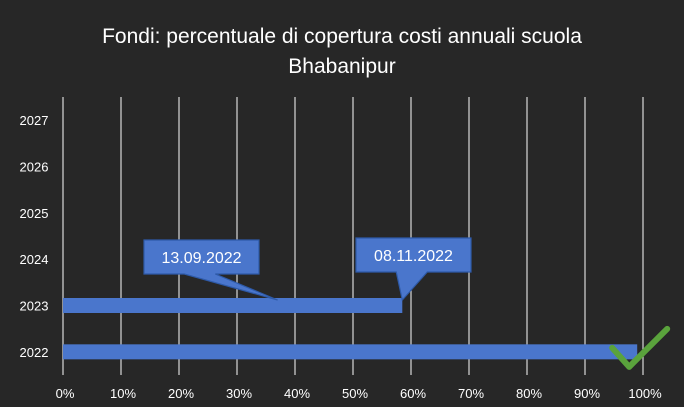 This screenshot has height=407, width=684. What do you see at coordinates (350, 329) in the screenshot?
I see `bars` at bounding box center [350, 329].